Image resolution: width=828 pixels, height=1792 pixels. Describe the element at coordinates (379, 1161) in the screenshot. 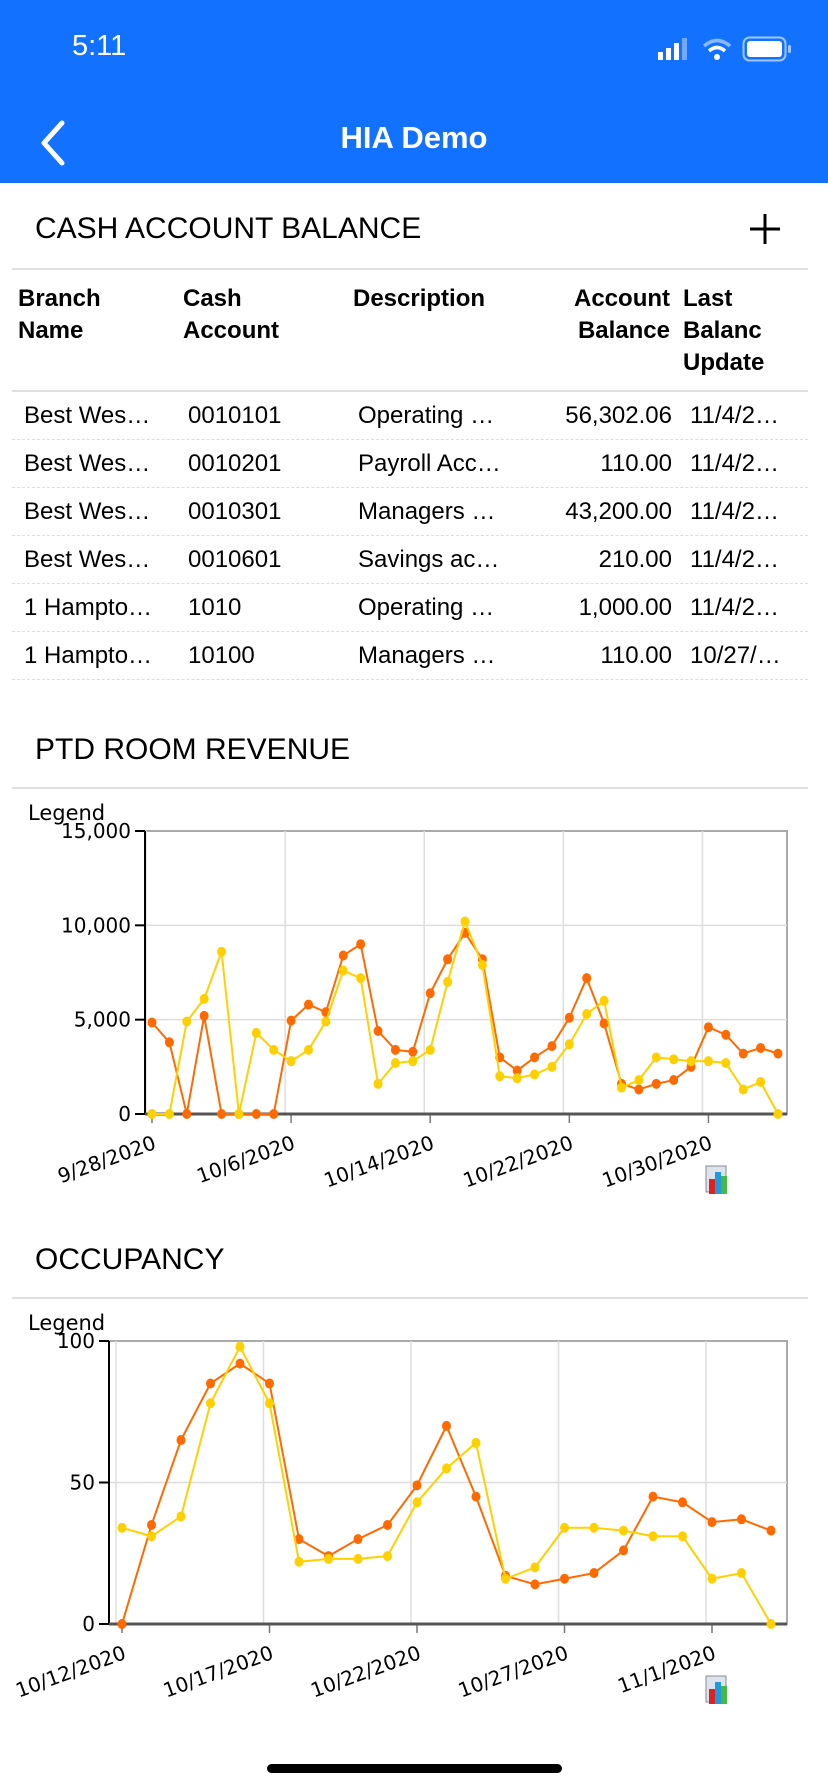

I see `x-tick-label: 10/14/2020` at that location.